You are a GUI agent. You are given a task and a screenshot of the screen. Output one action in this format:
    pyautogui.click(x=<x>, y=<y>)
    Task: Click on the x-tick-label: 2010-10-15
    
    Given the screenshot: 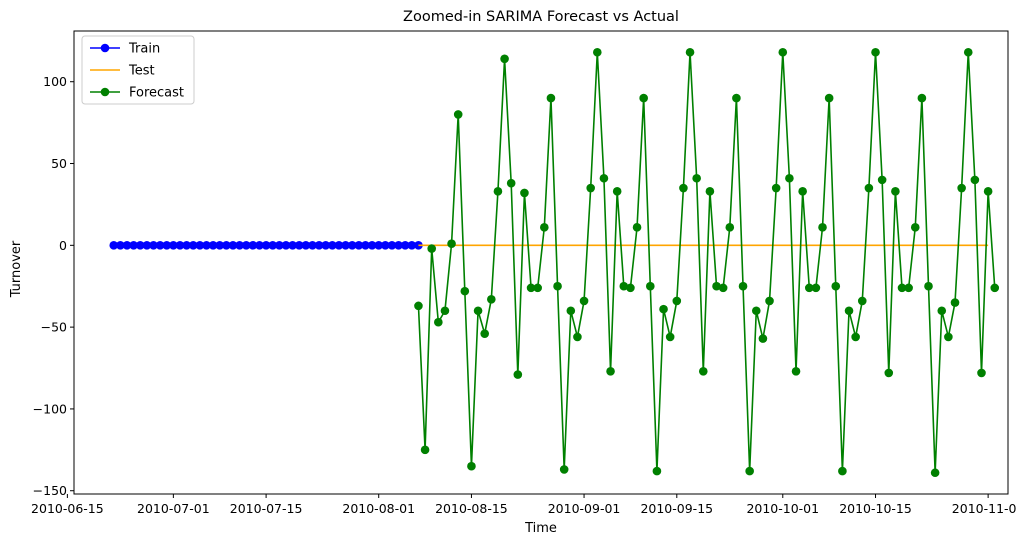 What is the action you would take?
    pyautogui.click(x=875, y=508)
    